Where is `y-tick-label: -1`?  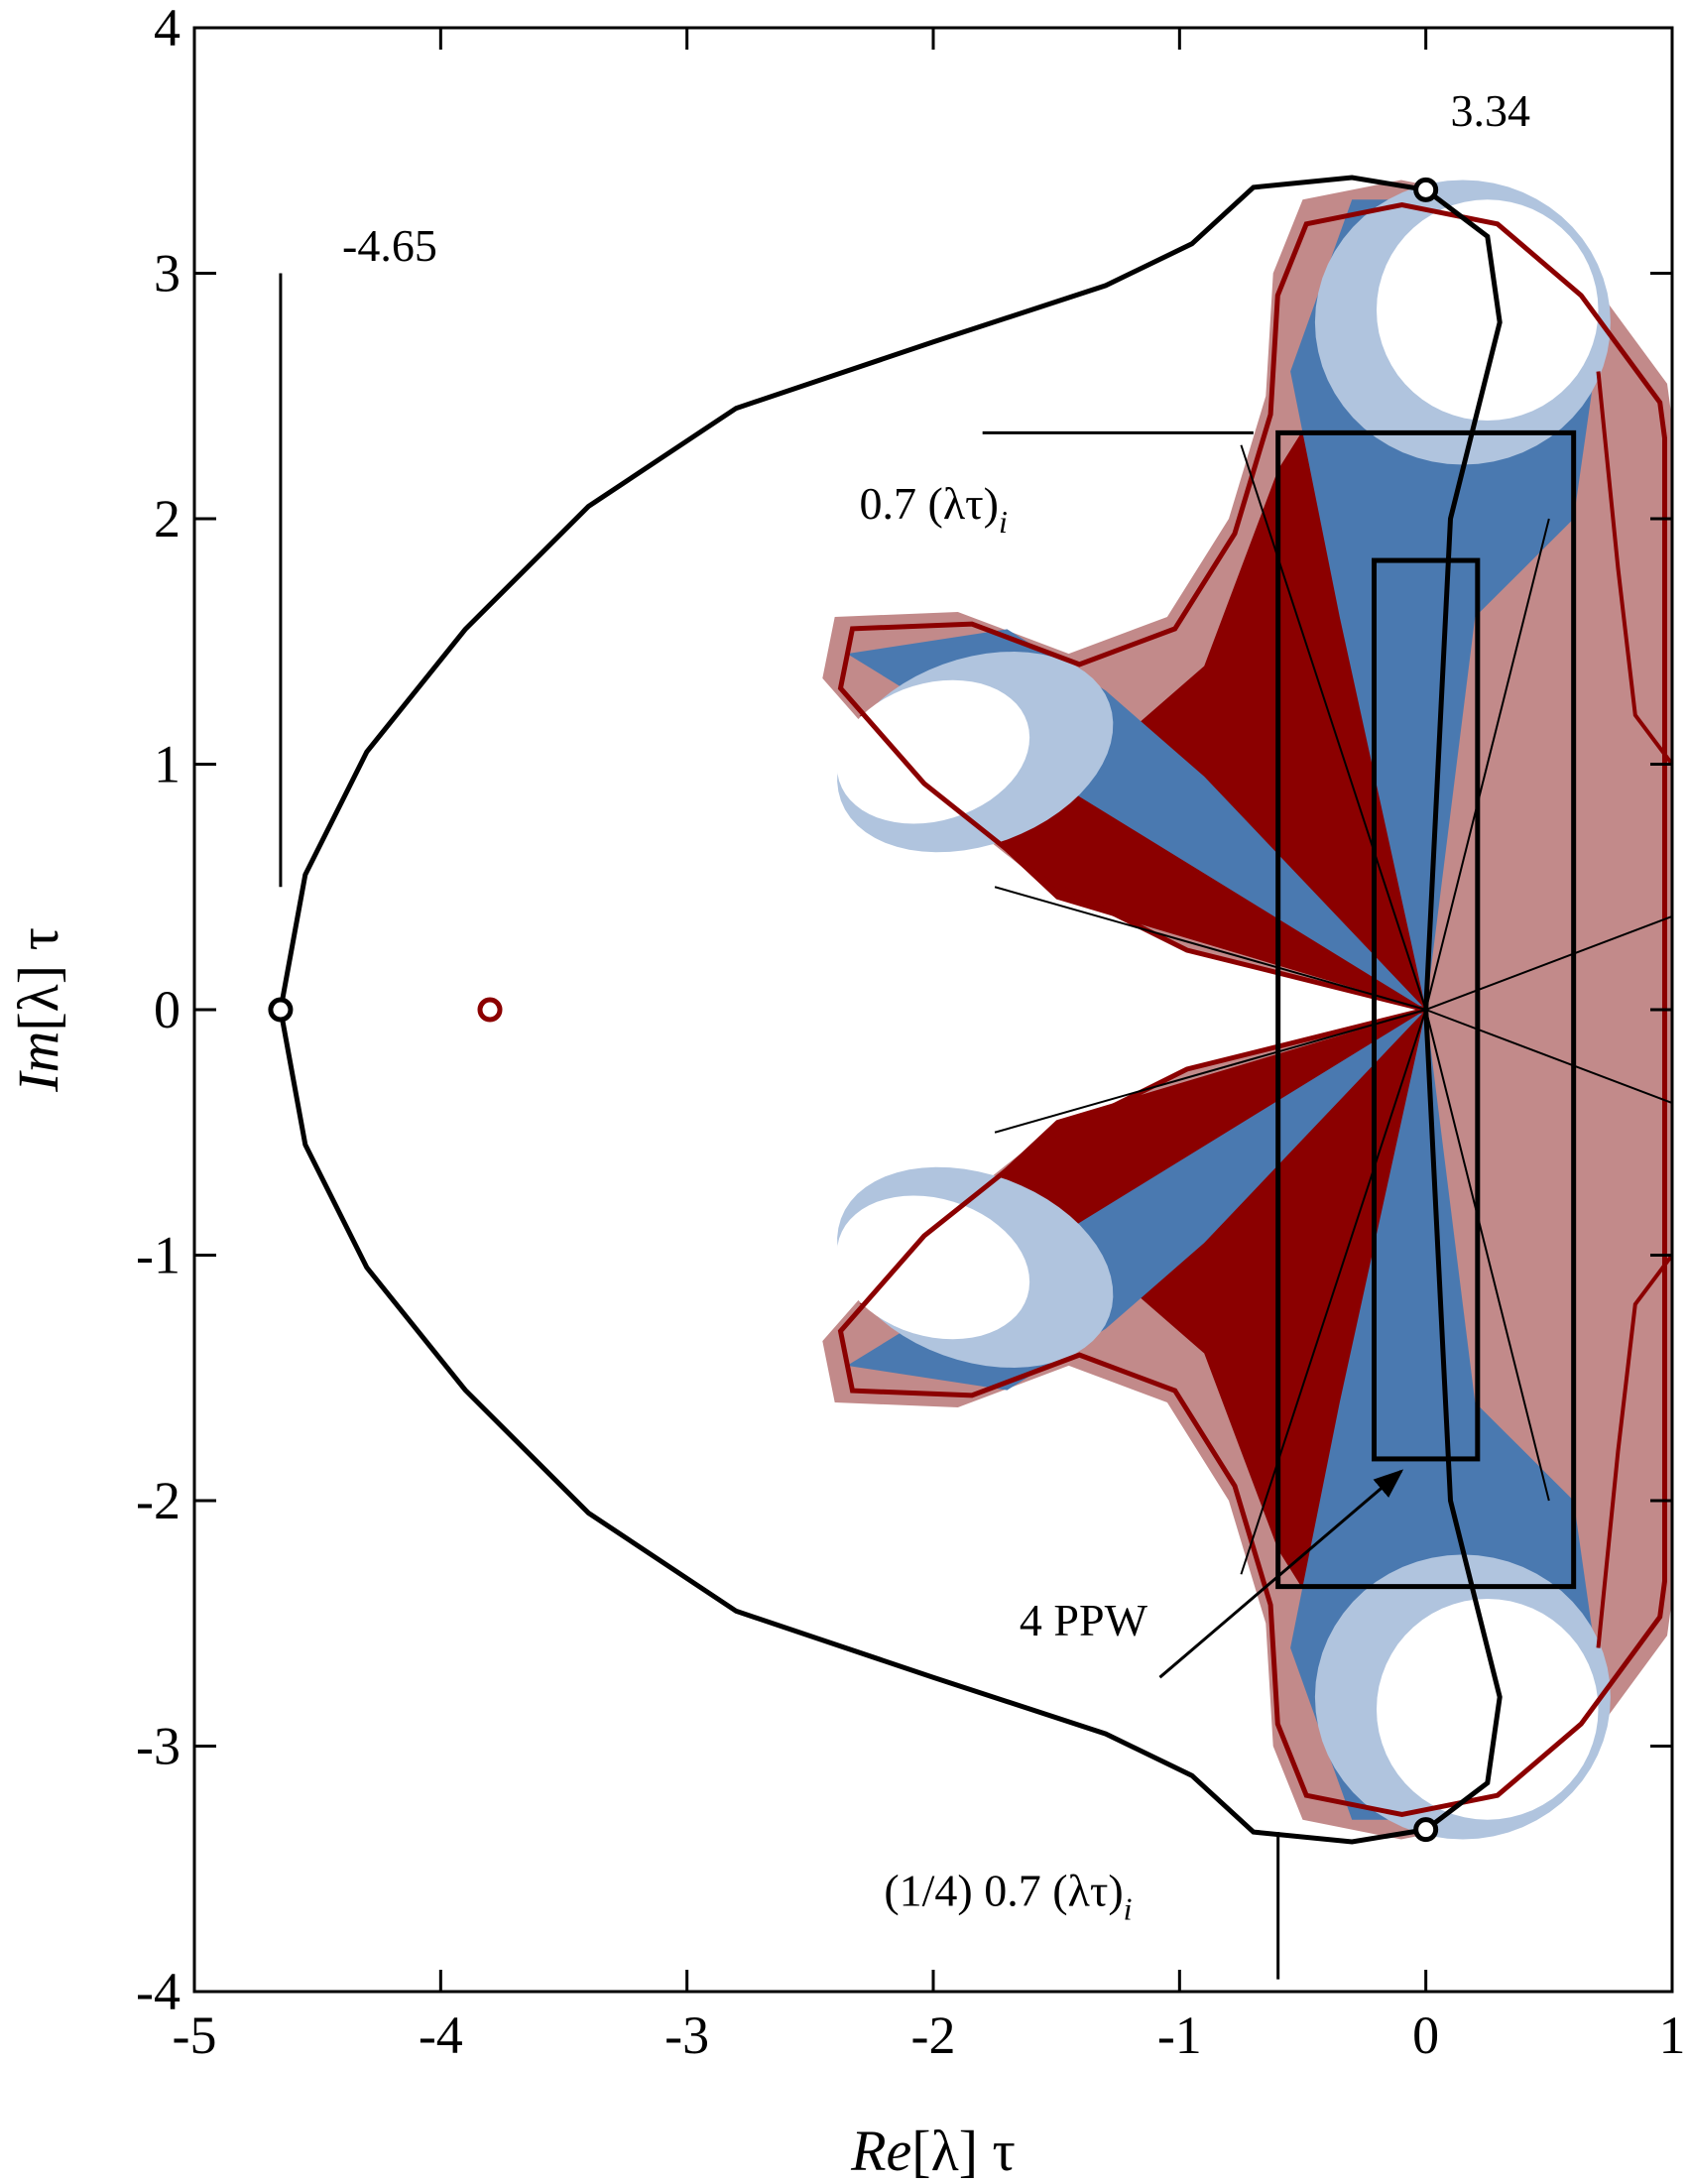
y-tick-label: -1 is located at coordinates (159, 1255).